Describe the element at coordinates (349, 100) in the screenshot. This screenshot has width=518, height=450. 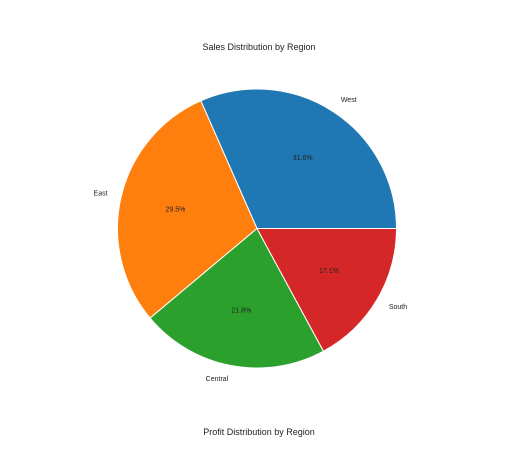
I see `pie-label-west: West` at that location.